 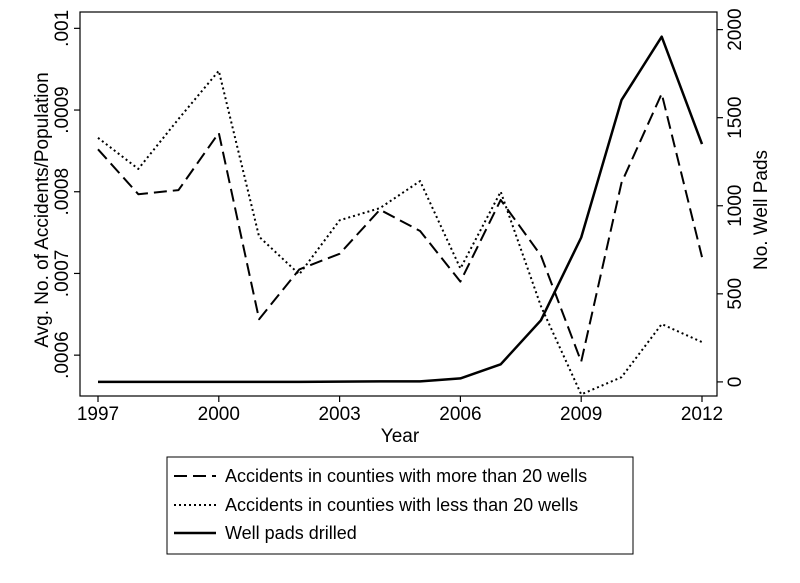 What do you see at coordinates (460, 414) in the screenshot?
I see `x-tick-label: 2006` at bounding box center [460, 414].